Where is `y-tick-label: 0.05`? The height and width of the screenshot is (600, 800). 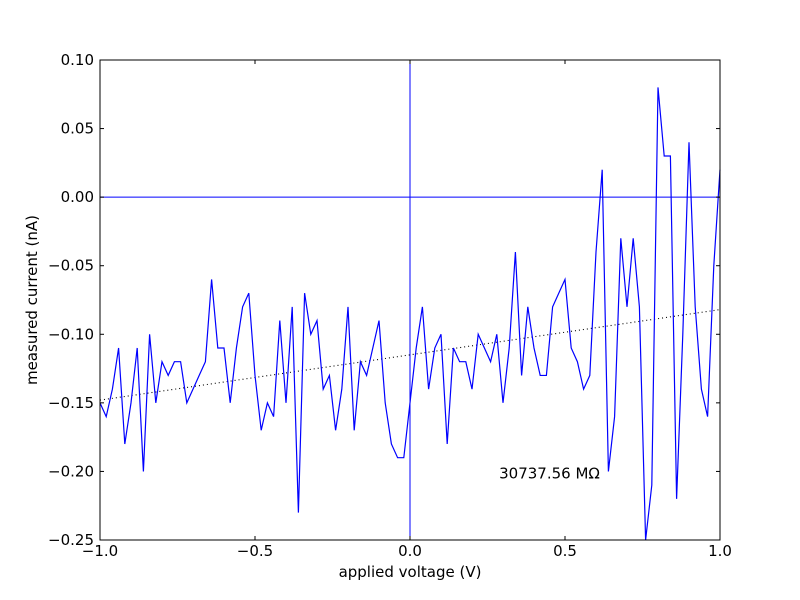
y-tick-label: 0.05 is located at coordinates (77, 129).